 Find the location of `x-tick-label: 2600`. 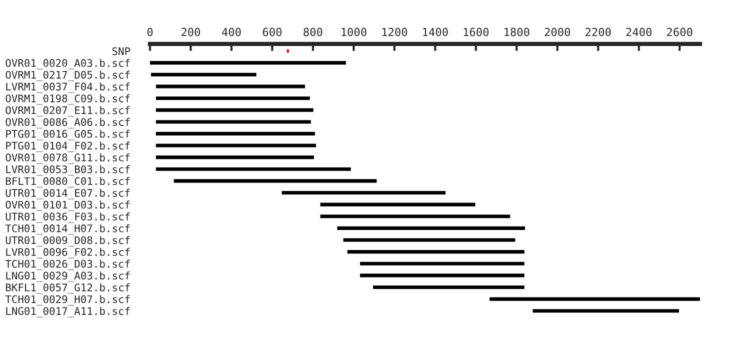

x-tick-label: 2600 is located at coordinates (679, 32).